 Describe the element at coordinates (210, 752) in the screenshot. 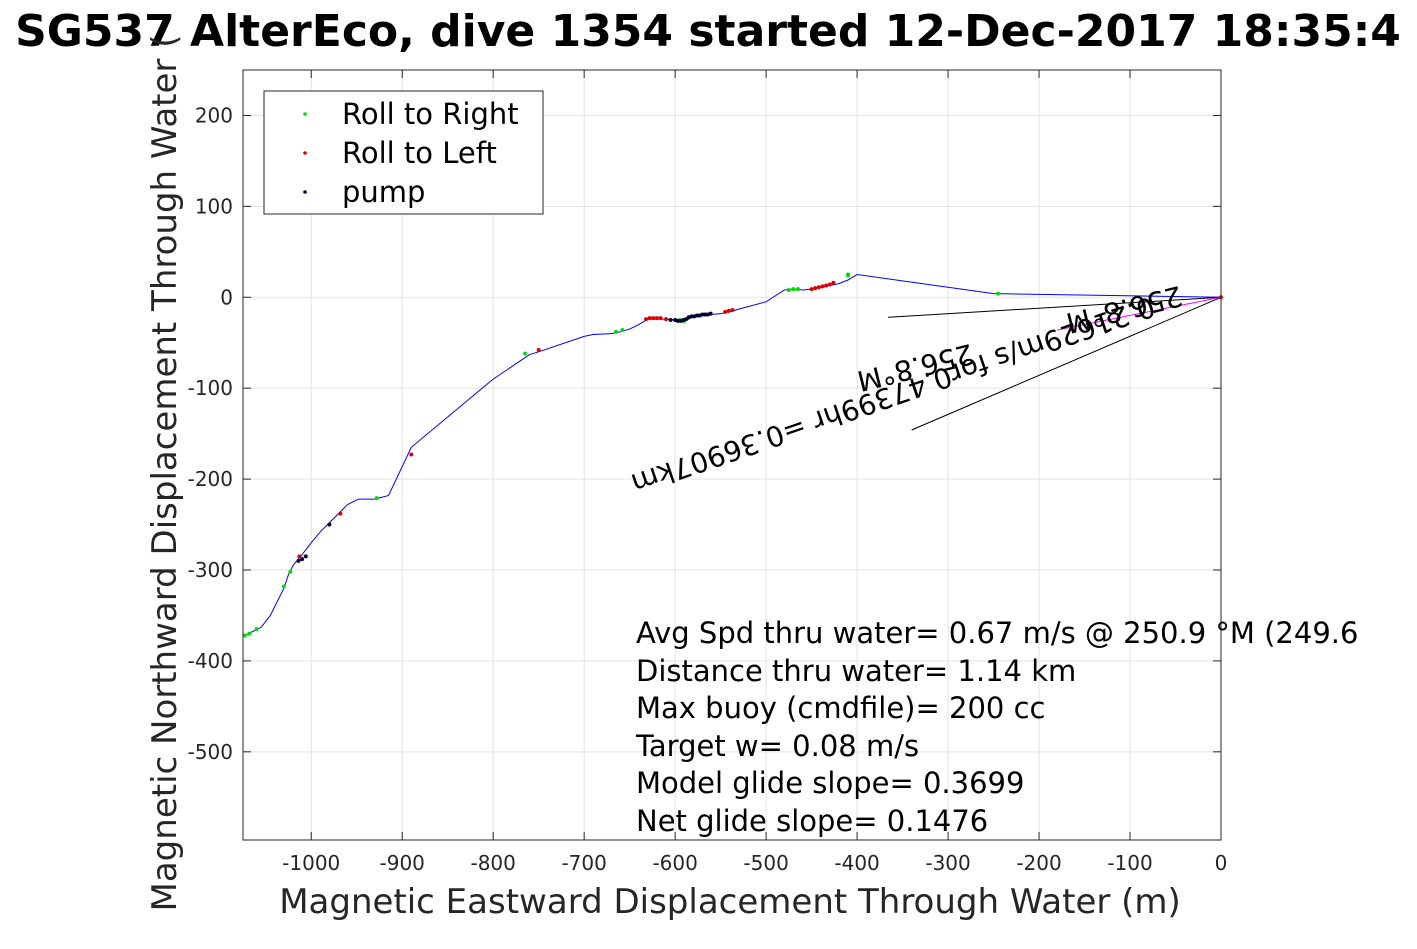

I see `y-tick-label: -500` at that location.